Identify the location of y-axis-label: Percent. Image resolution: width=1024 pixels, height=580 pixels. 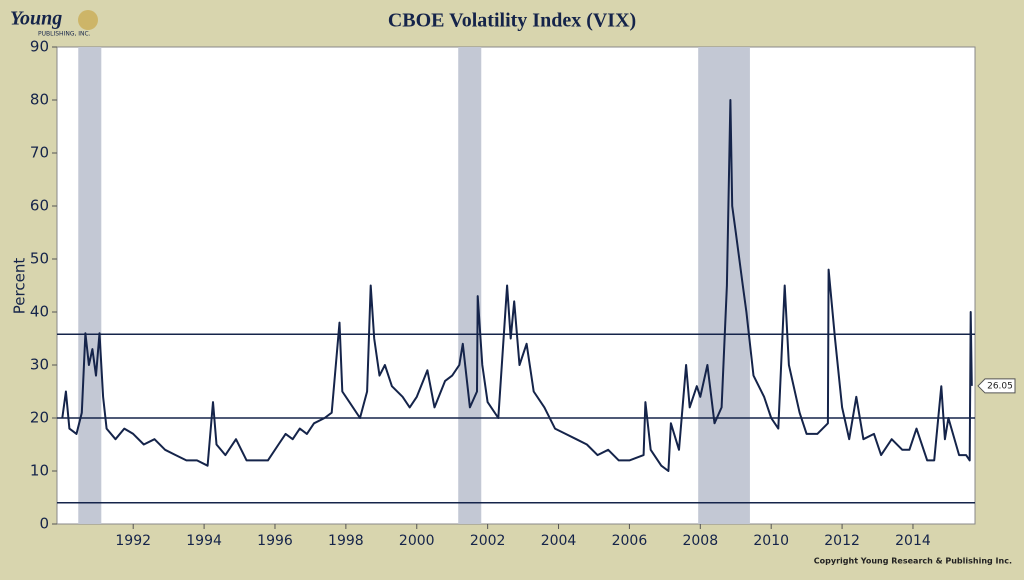
(20, 286).